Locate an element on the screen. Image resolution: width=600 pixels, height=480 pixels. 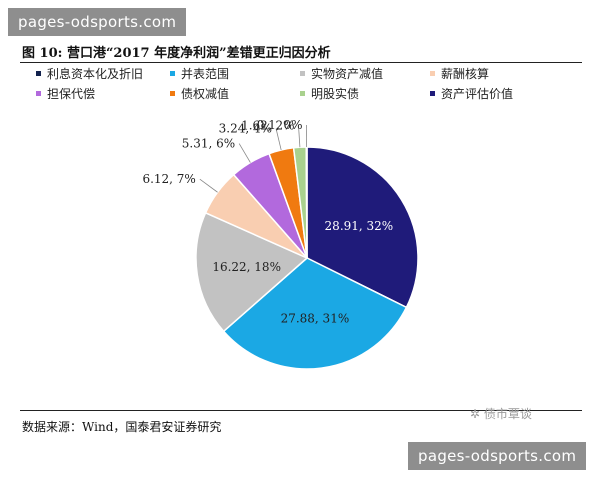
top-rule is located at coordinates (301, 62).